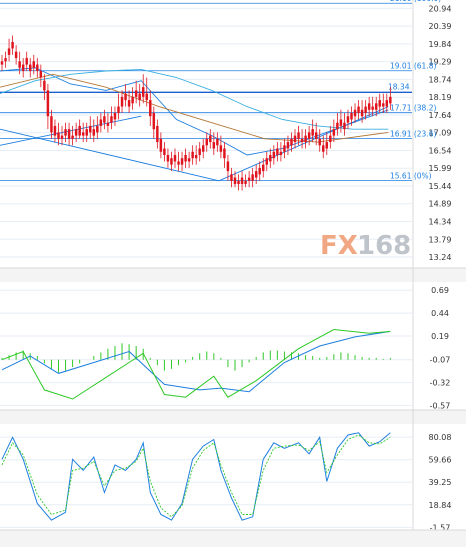  Describe the element at coordinates (339, 246) in the screenshot. I see `watermark-fx: FX` at that location.